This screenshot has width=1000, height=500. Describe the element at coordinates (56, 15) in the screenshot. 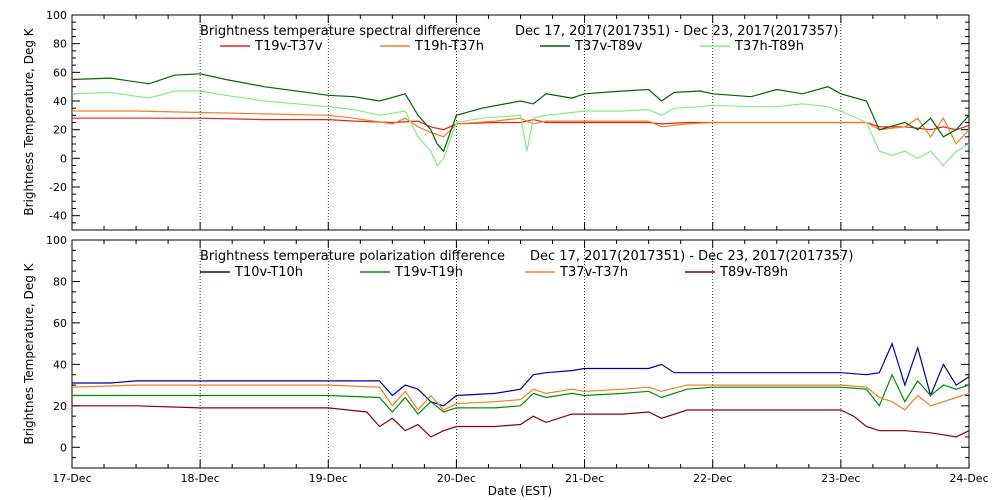

I see `spectral-y-tick-label: 100` at that location.